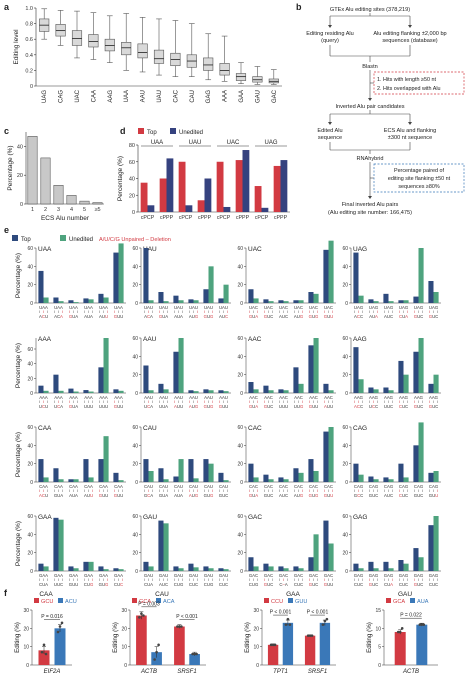  What do you see at coordinates (178, 307) in the screenshot?
I see `codon-top-label: UAU` at bounding box center [178, 307].